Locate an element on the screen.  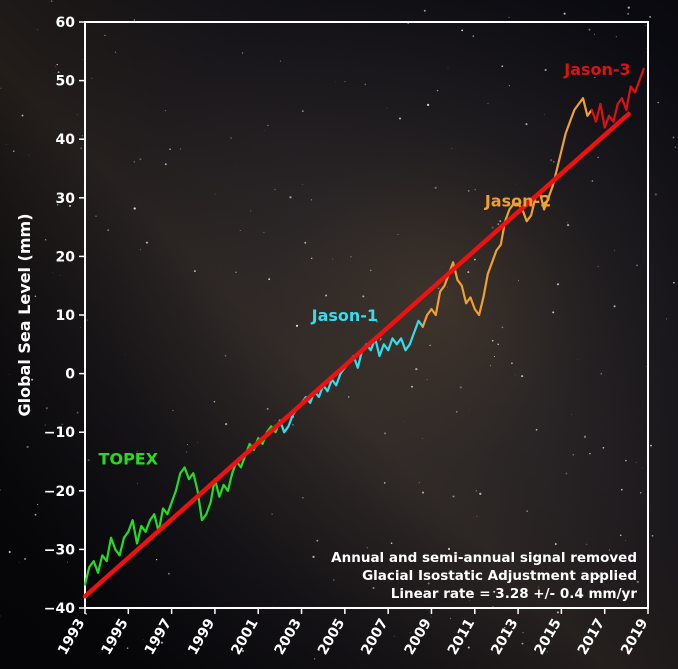
series-label-jason-3: Jason-3 is located at coordinates (596, 69).